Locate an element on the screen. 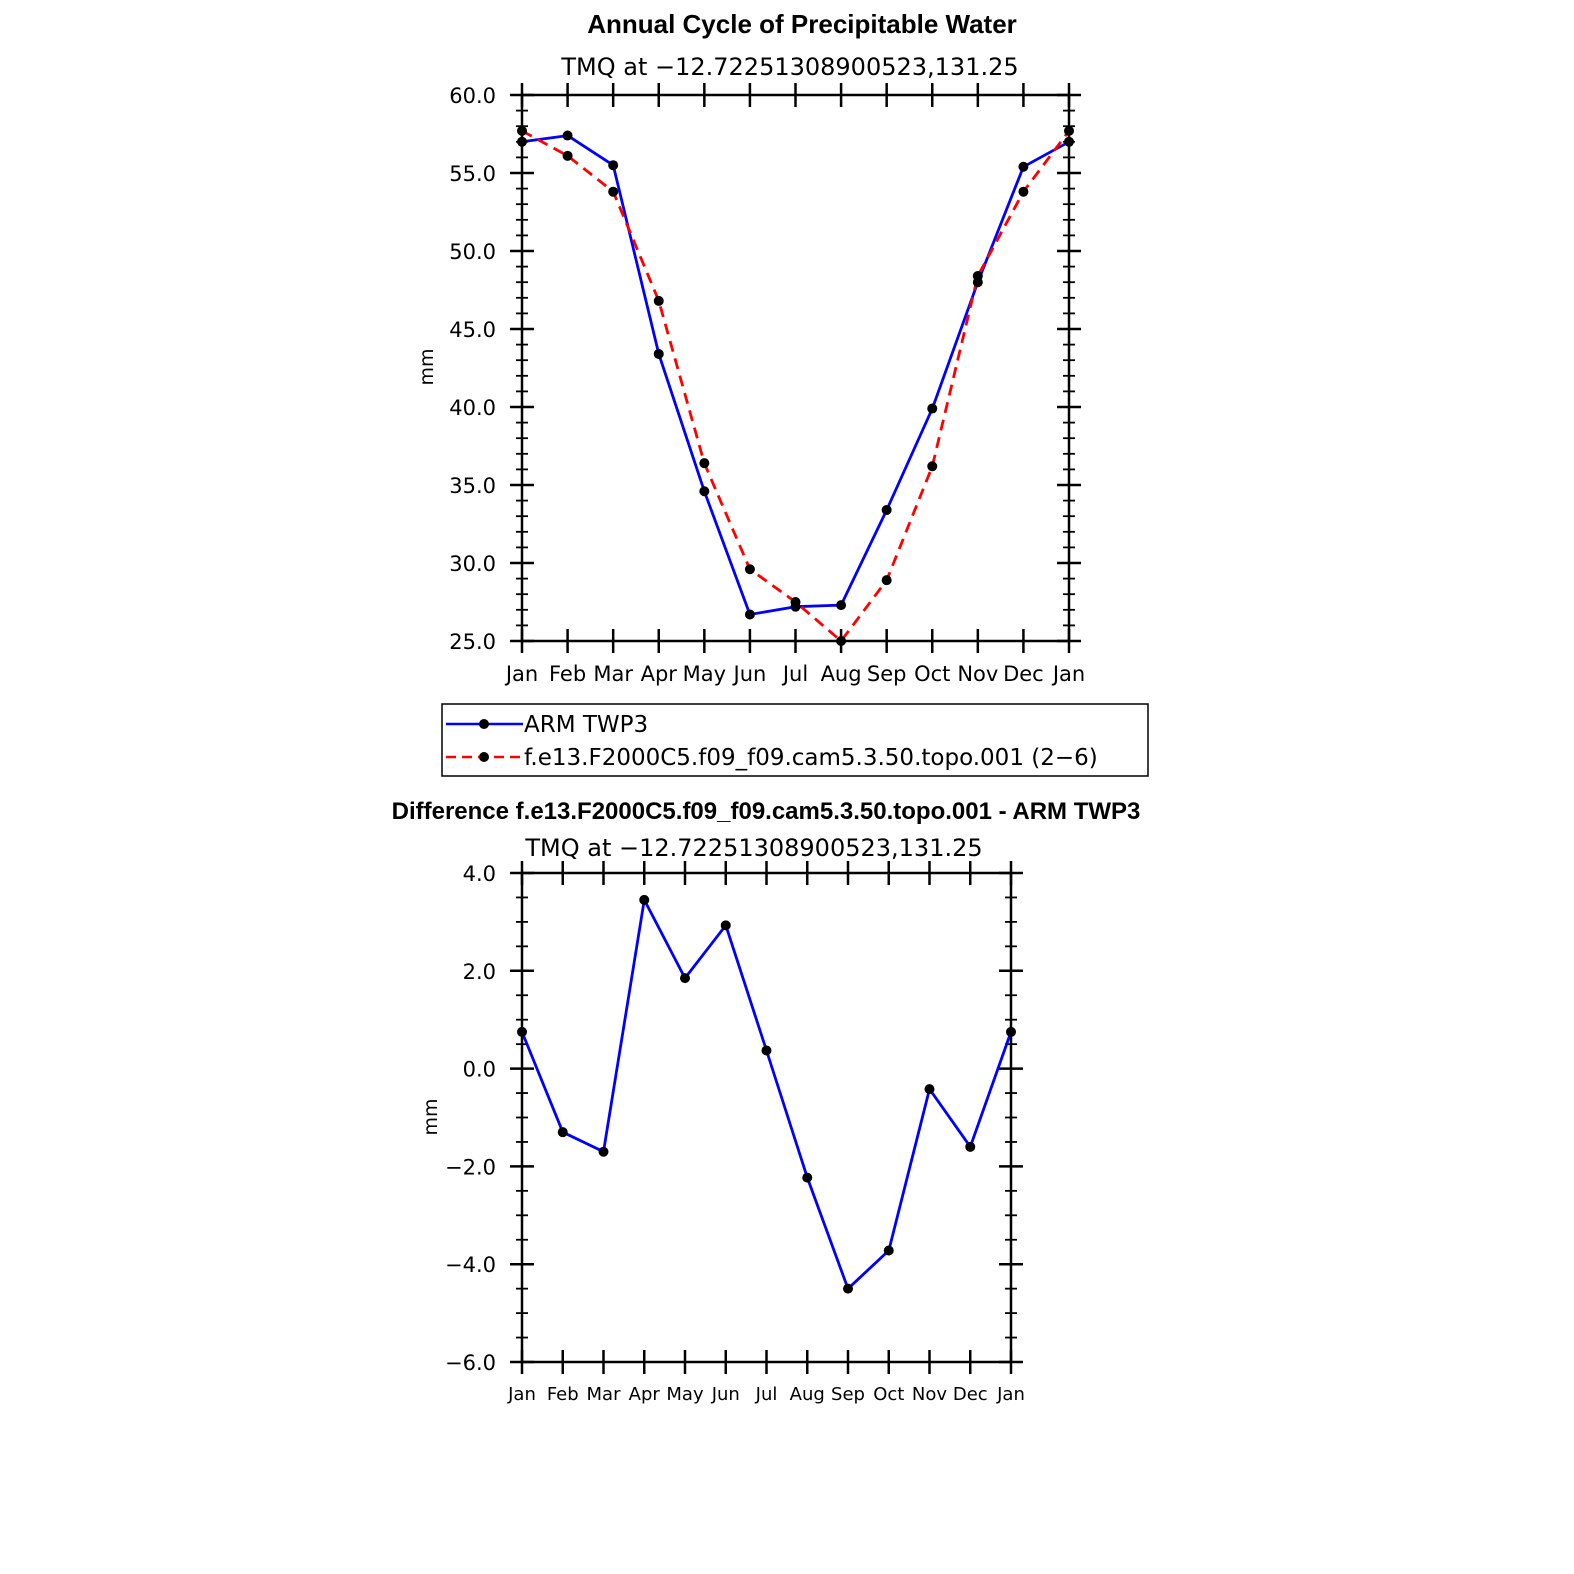 The width and height of the screenshot is (1574, 1574). y-tick-label: 4.0 is located at coordinates (479, 874).